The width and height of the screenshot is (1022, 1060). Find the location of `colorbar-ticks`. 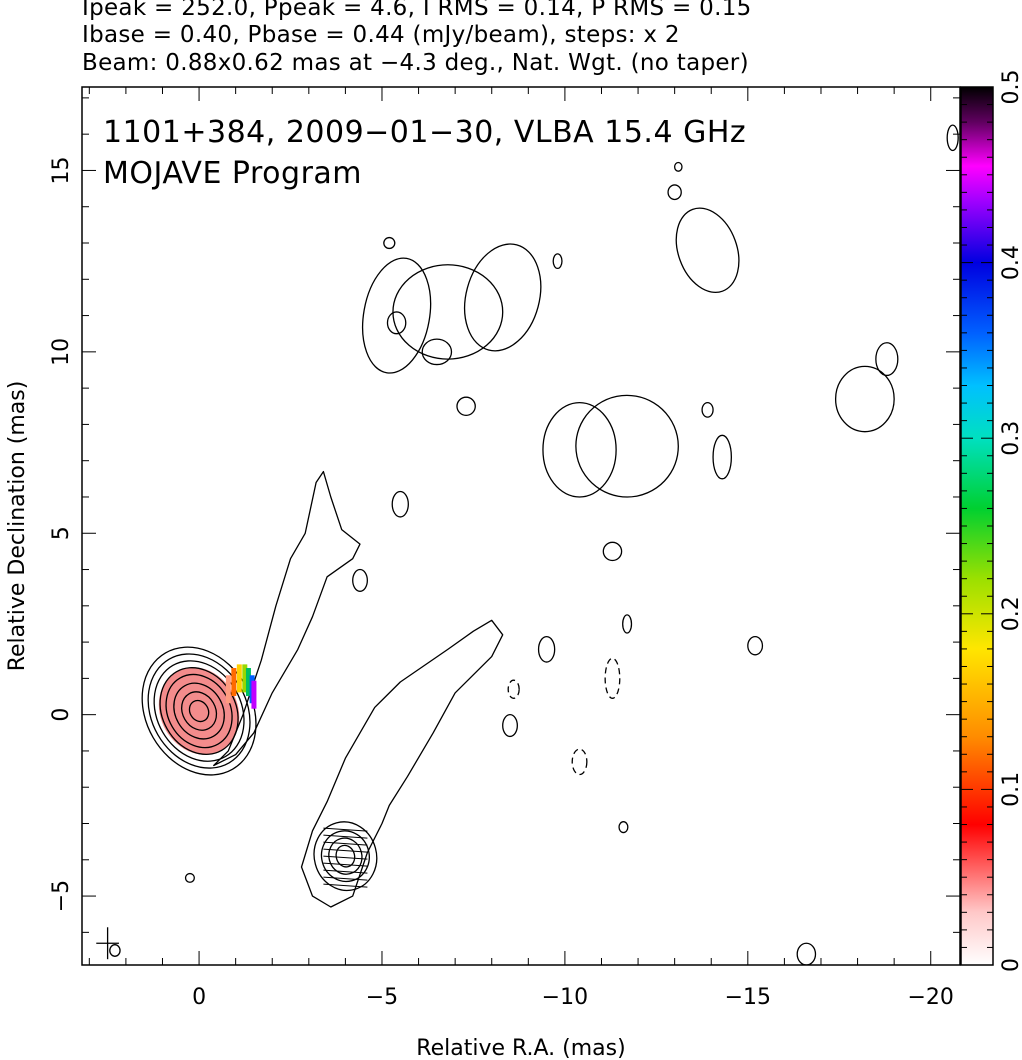

colorbar-ticks is located at coordinates (977, 526).